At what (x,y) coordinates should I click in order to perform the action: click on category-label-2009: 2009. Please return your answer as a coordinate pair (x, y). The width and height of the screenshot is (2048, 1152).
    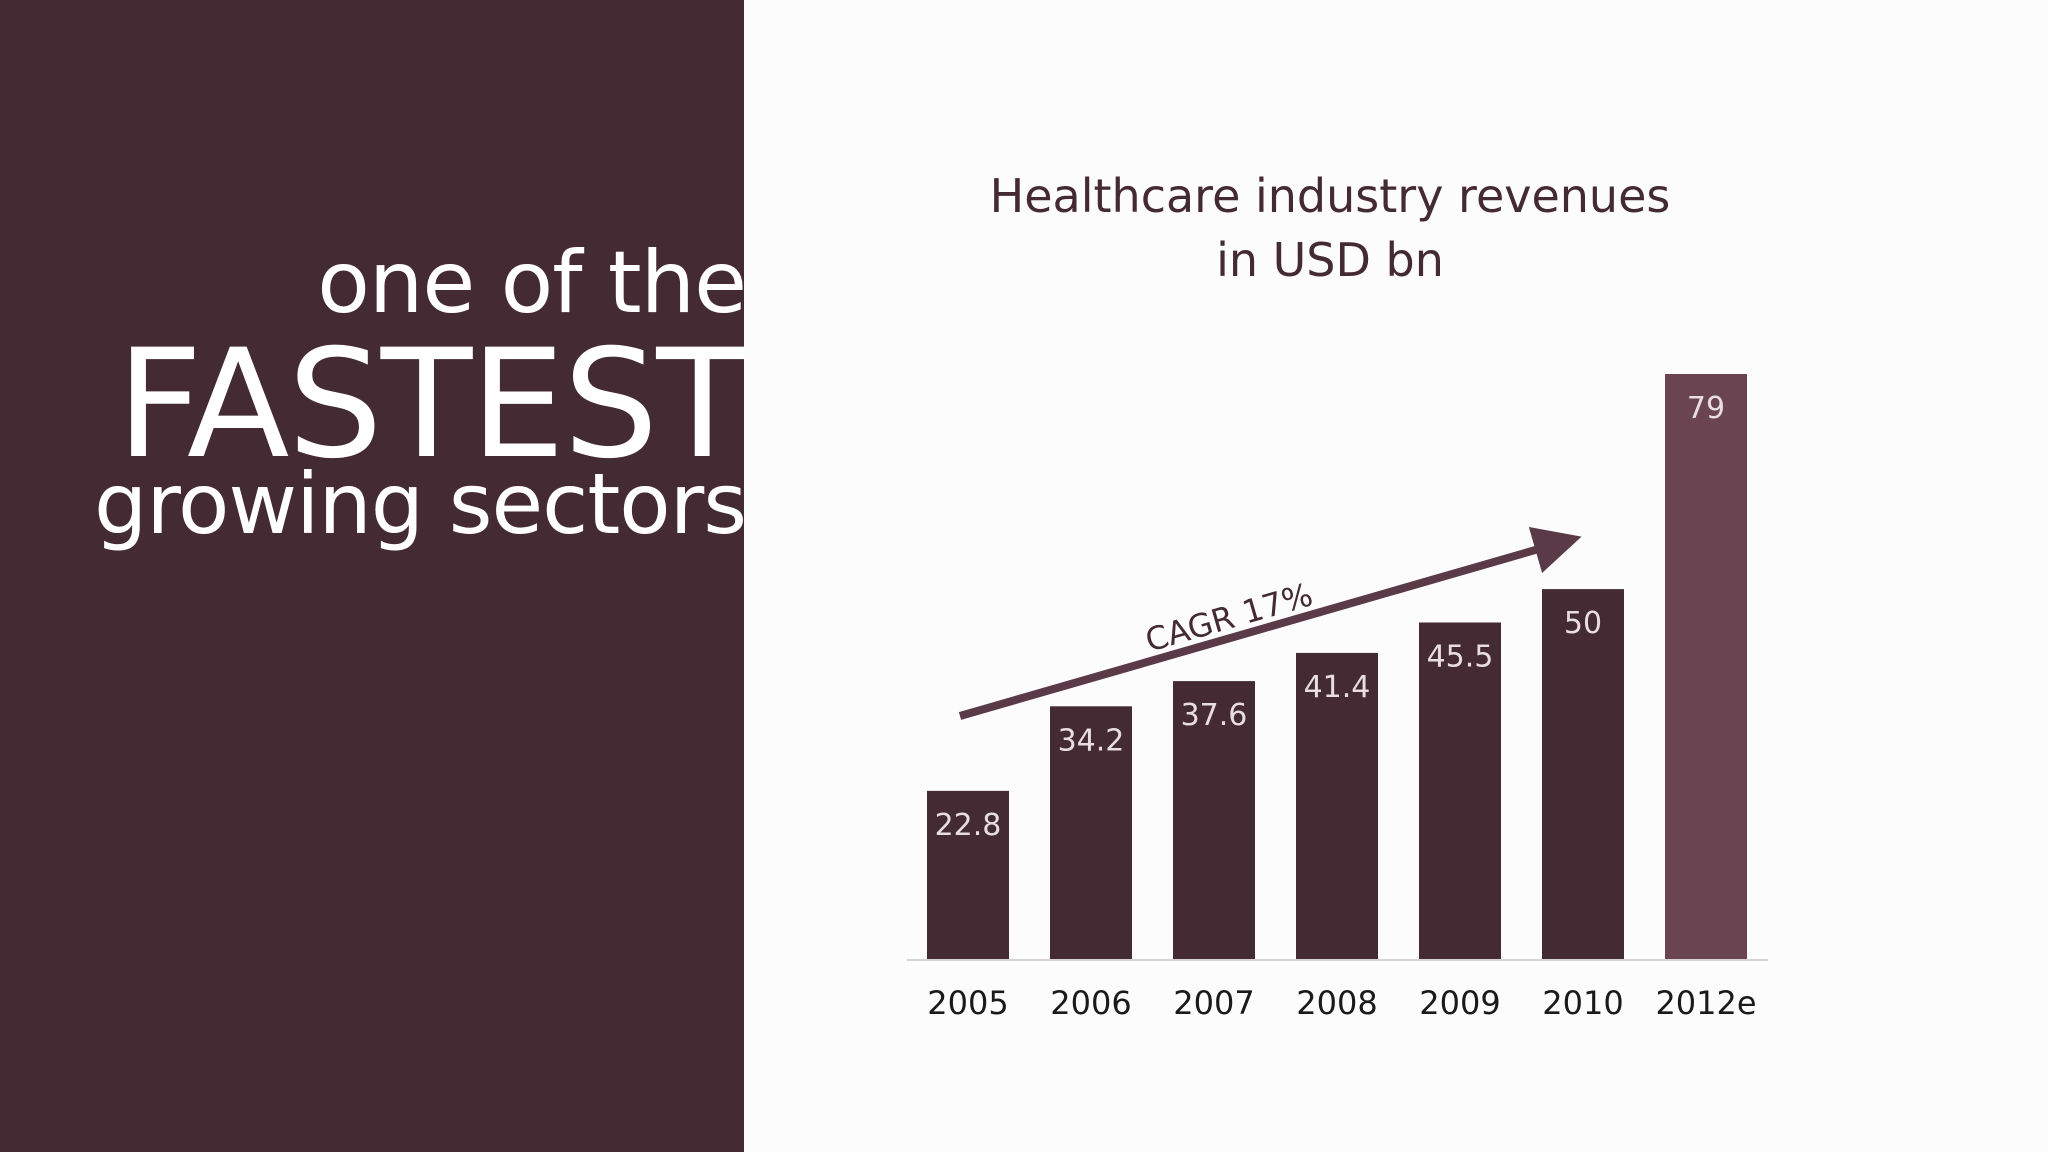
    Looking at the image, I should click on (1459, 1003).